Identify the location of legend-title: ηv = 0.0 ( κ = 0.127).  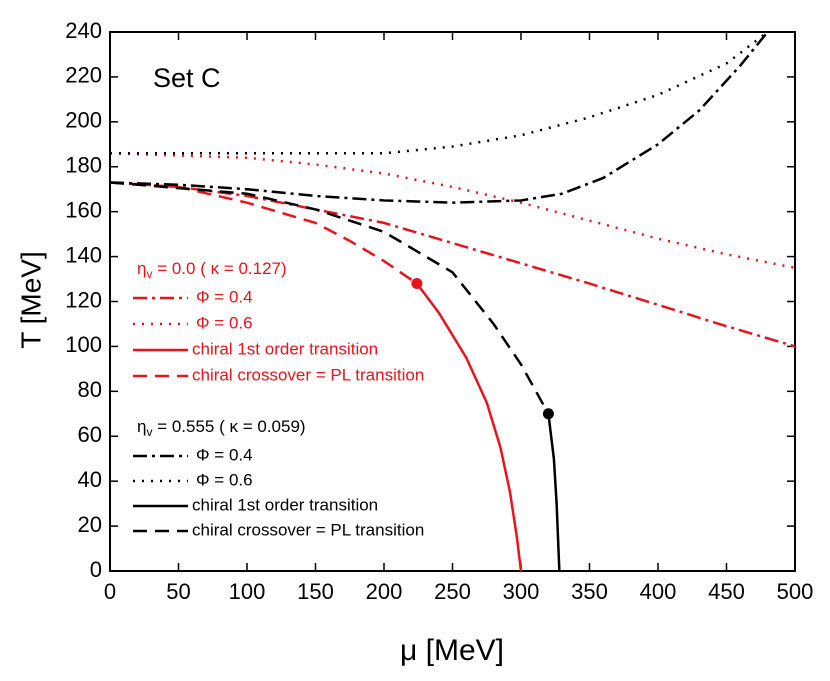
(212, 270).